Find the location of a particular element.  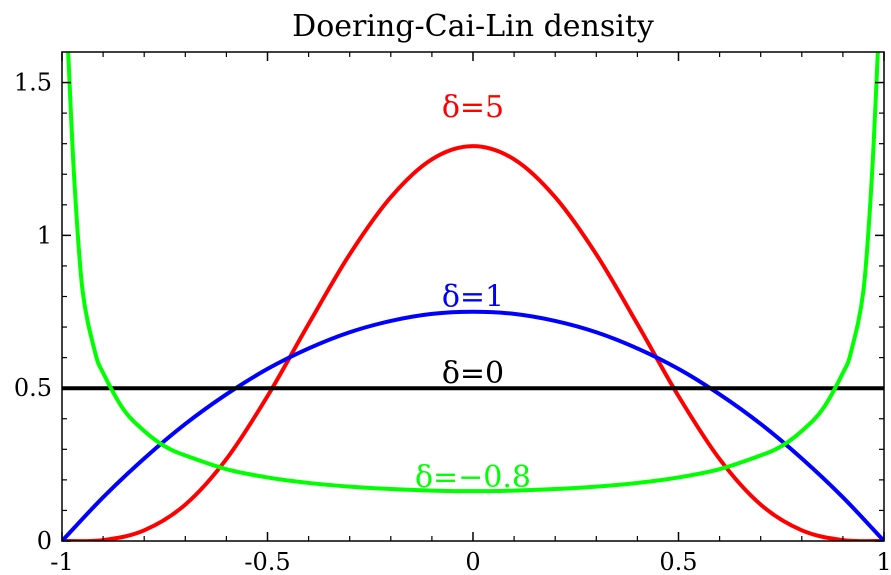

y-tick-label: 1.5 is located at coordinates (33, 83).